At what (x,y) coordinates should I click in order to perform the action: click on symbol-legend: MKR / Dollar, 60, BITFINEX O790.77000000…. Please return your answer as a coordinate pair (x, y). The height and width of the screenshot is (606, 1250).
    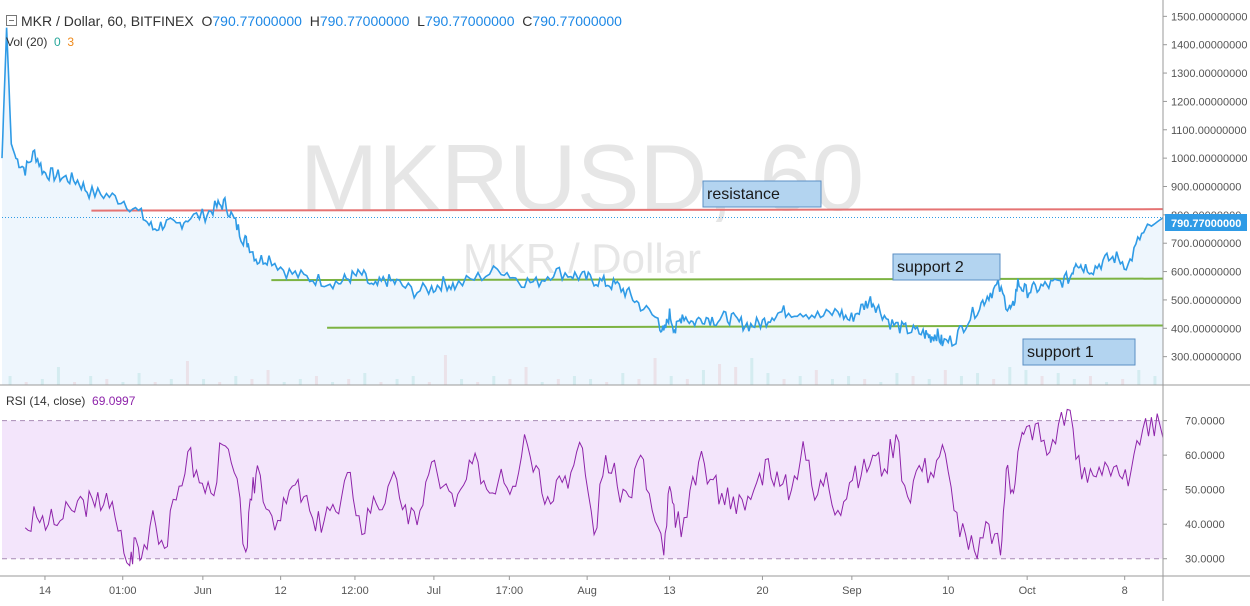
    Looking at the image, I should click on (314, 21).